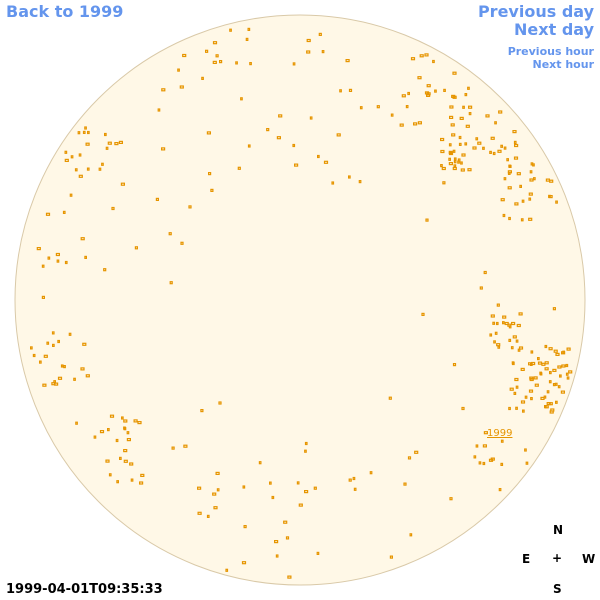 The height and width of the screenshot is (600, 600). Describe the element at coordinates (535, 11) in the screenshot. I see `previous-day-link: Previous day` at that location.